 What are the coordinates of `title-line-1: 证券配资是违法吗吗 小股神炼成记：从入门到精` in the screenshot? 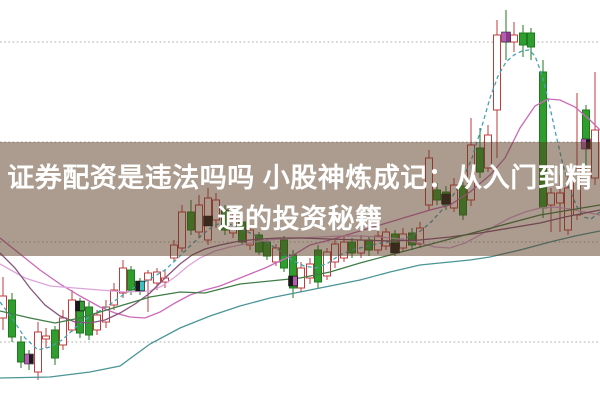 It's located at (300, 178).